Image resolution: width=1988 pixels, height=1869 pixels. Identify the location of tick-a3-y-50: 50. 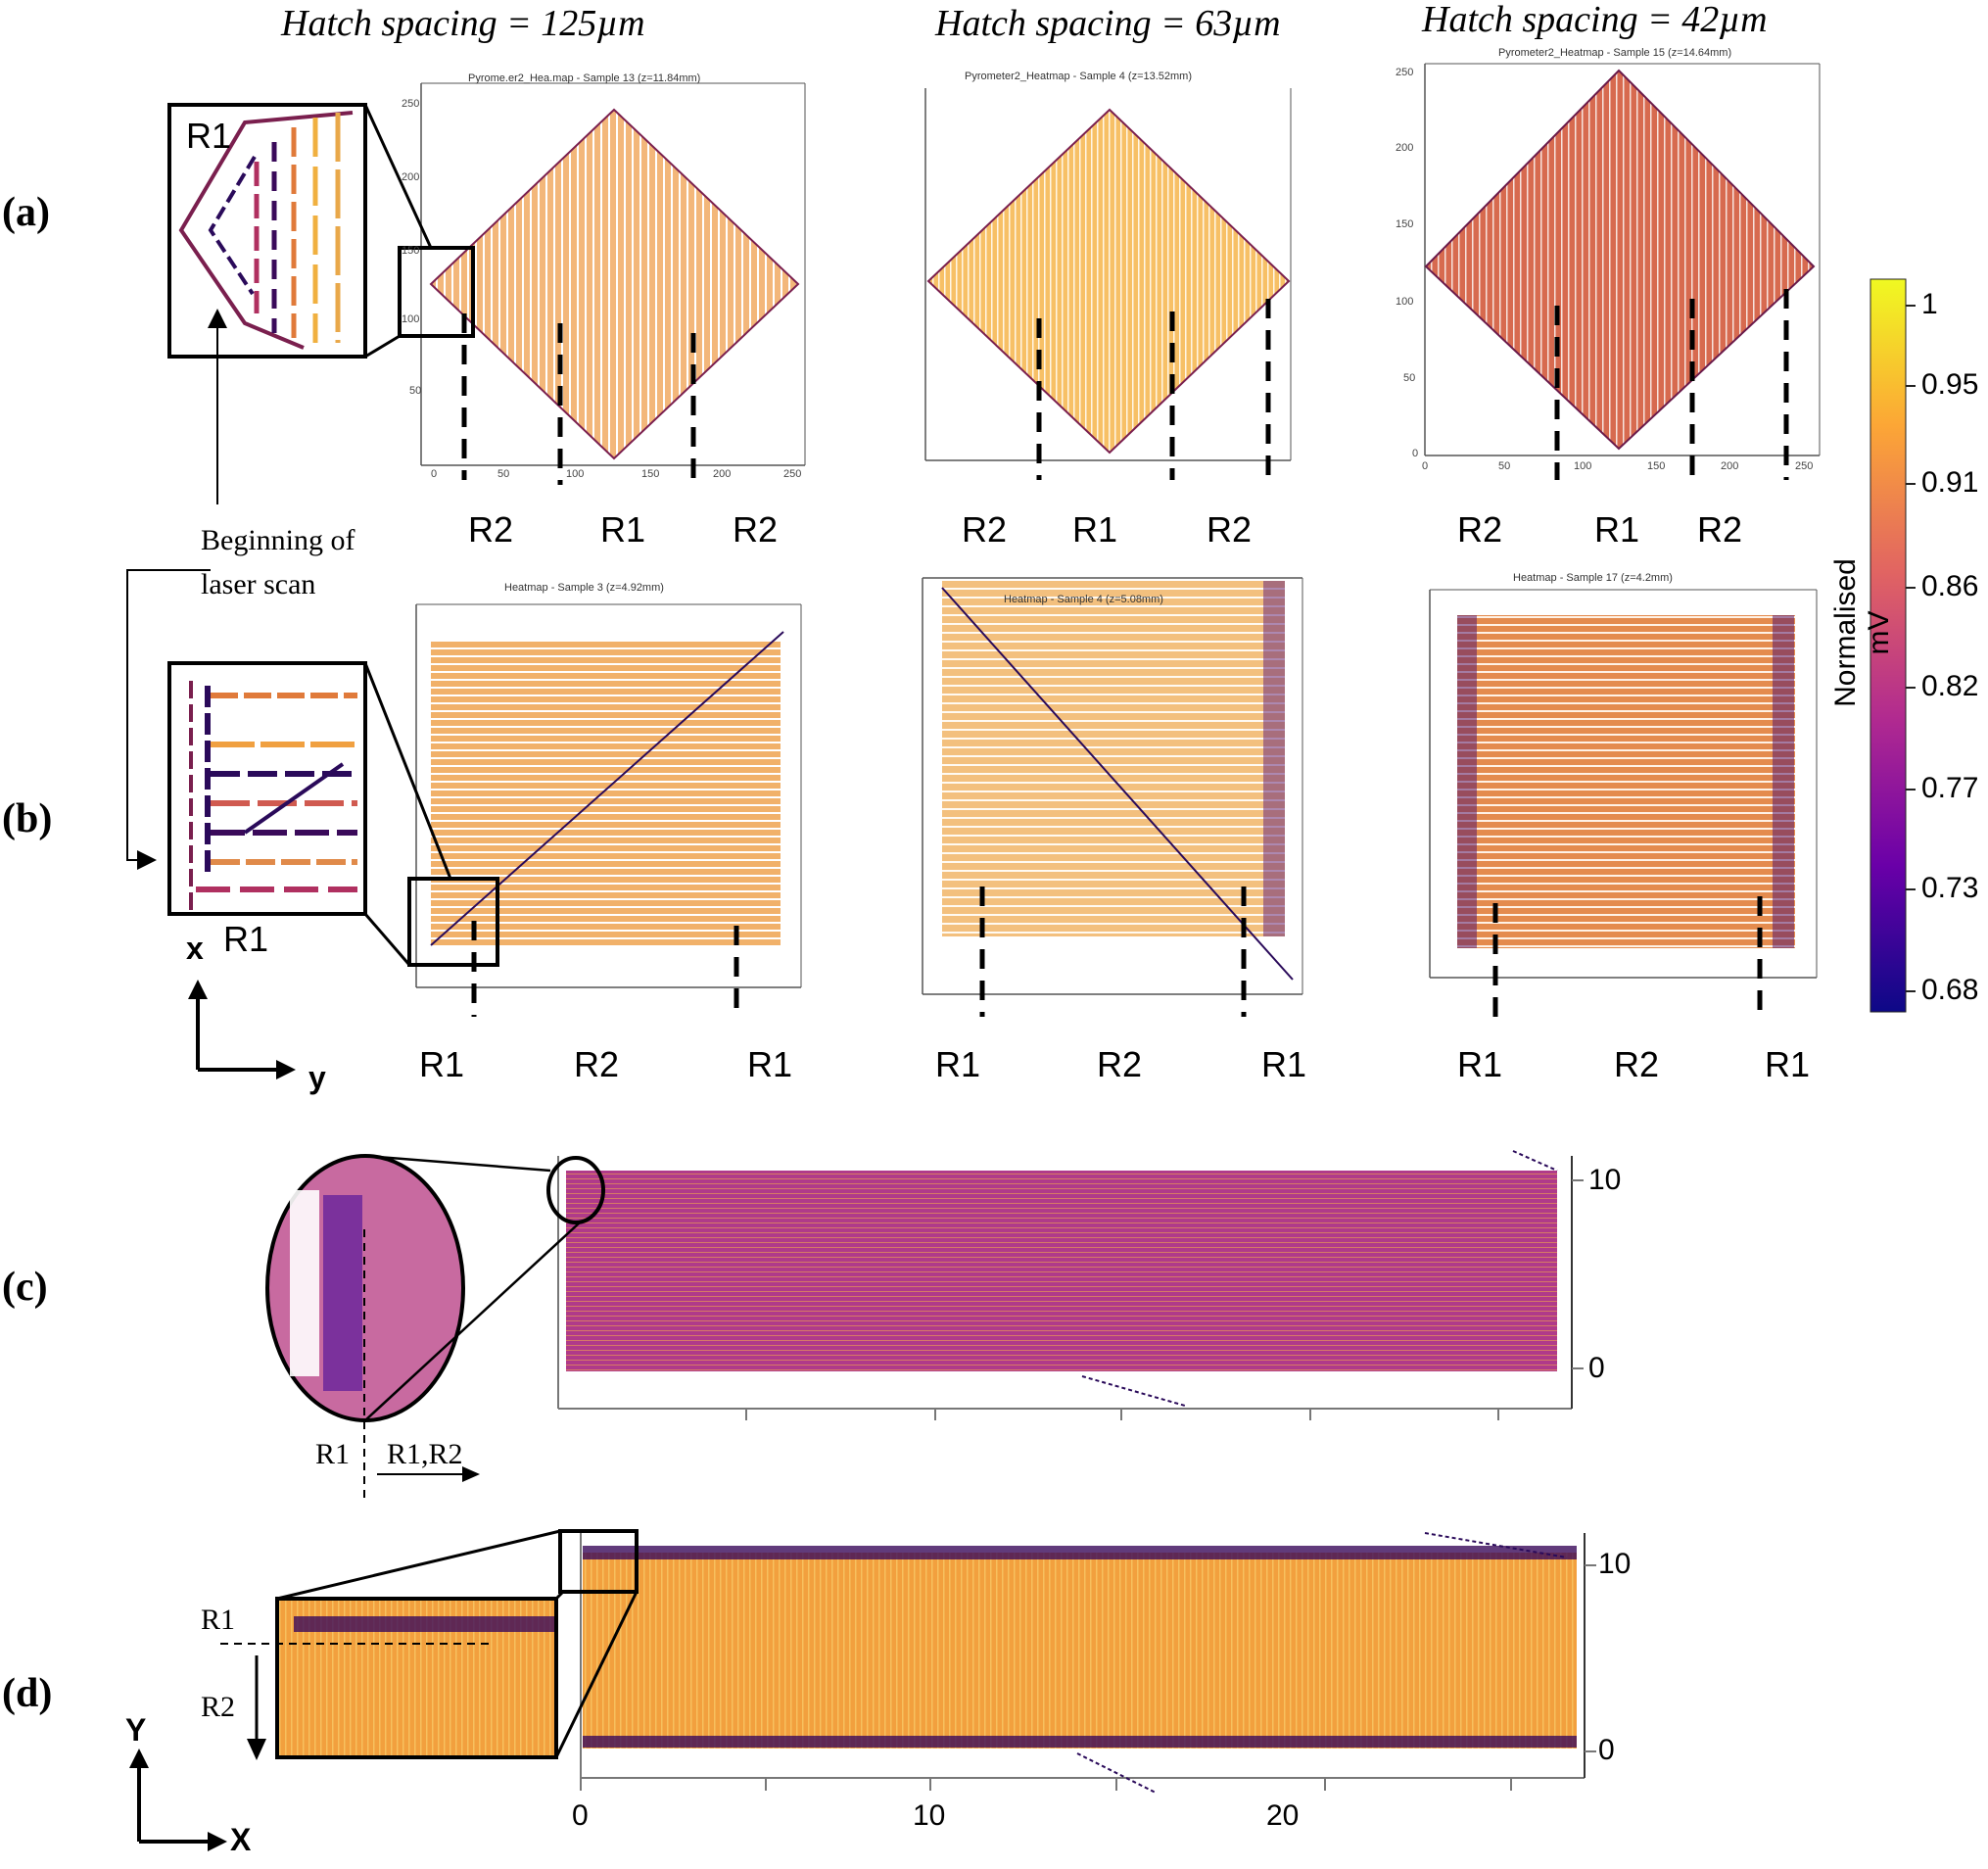
(1409, 378).